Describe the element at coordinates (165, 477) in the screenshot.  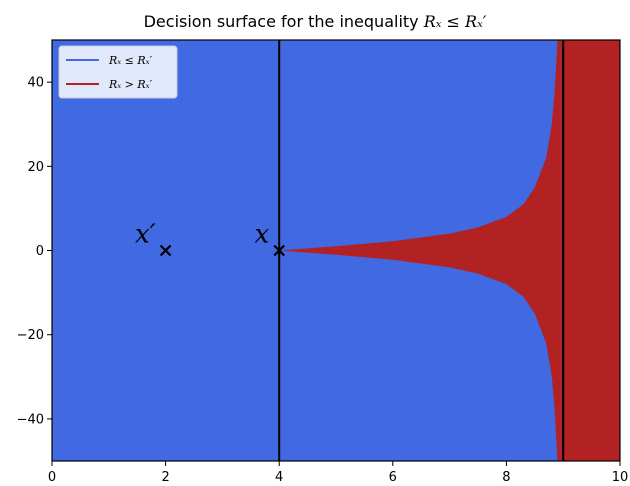
I see `x-tick-label: 2` at that location.